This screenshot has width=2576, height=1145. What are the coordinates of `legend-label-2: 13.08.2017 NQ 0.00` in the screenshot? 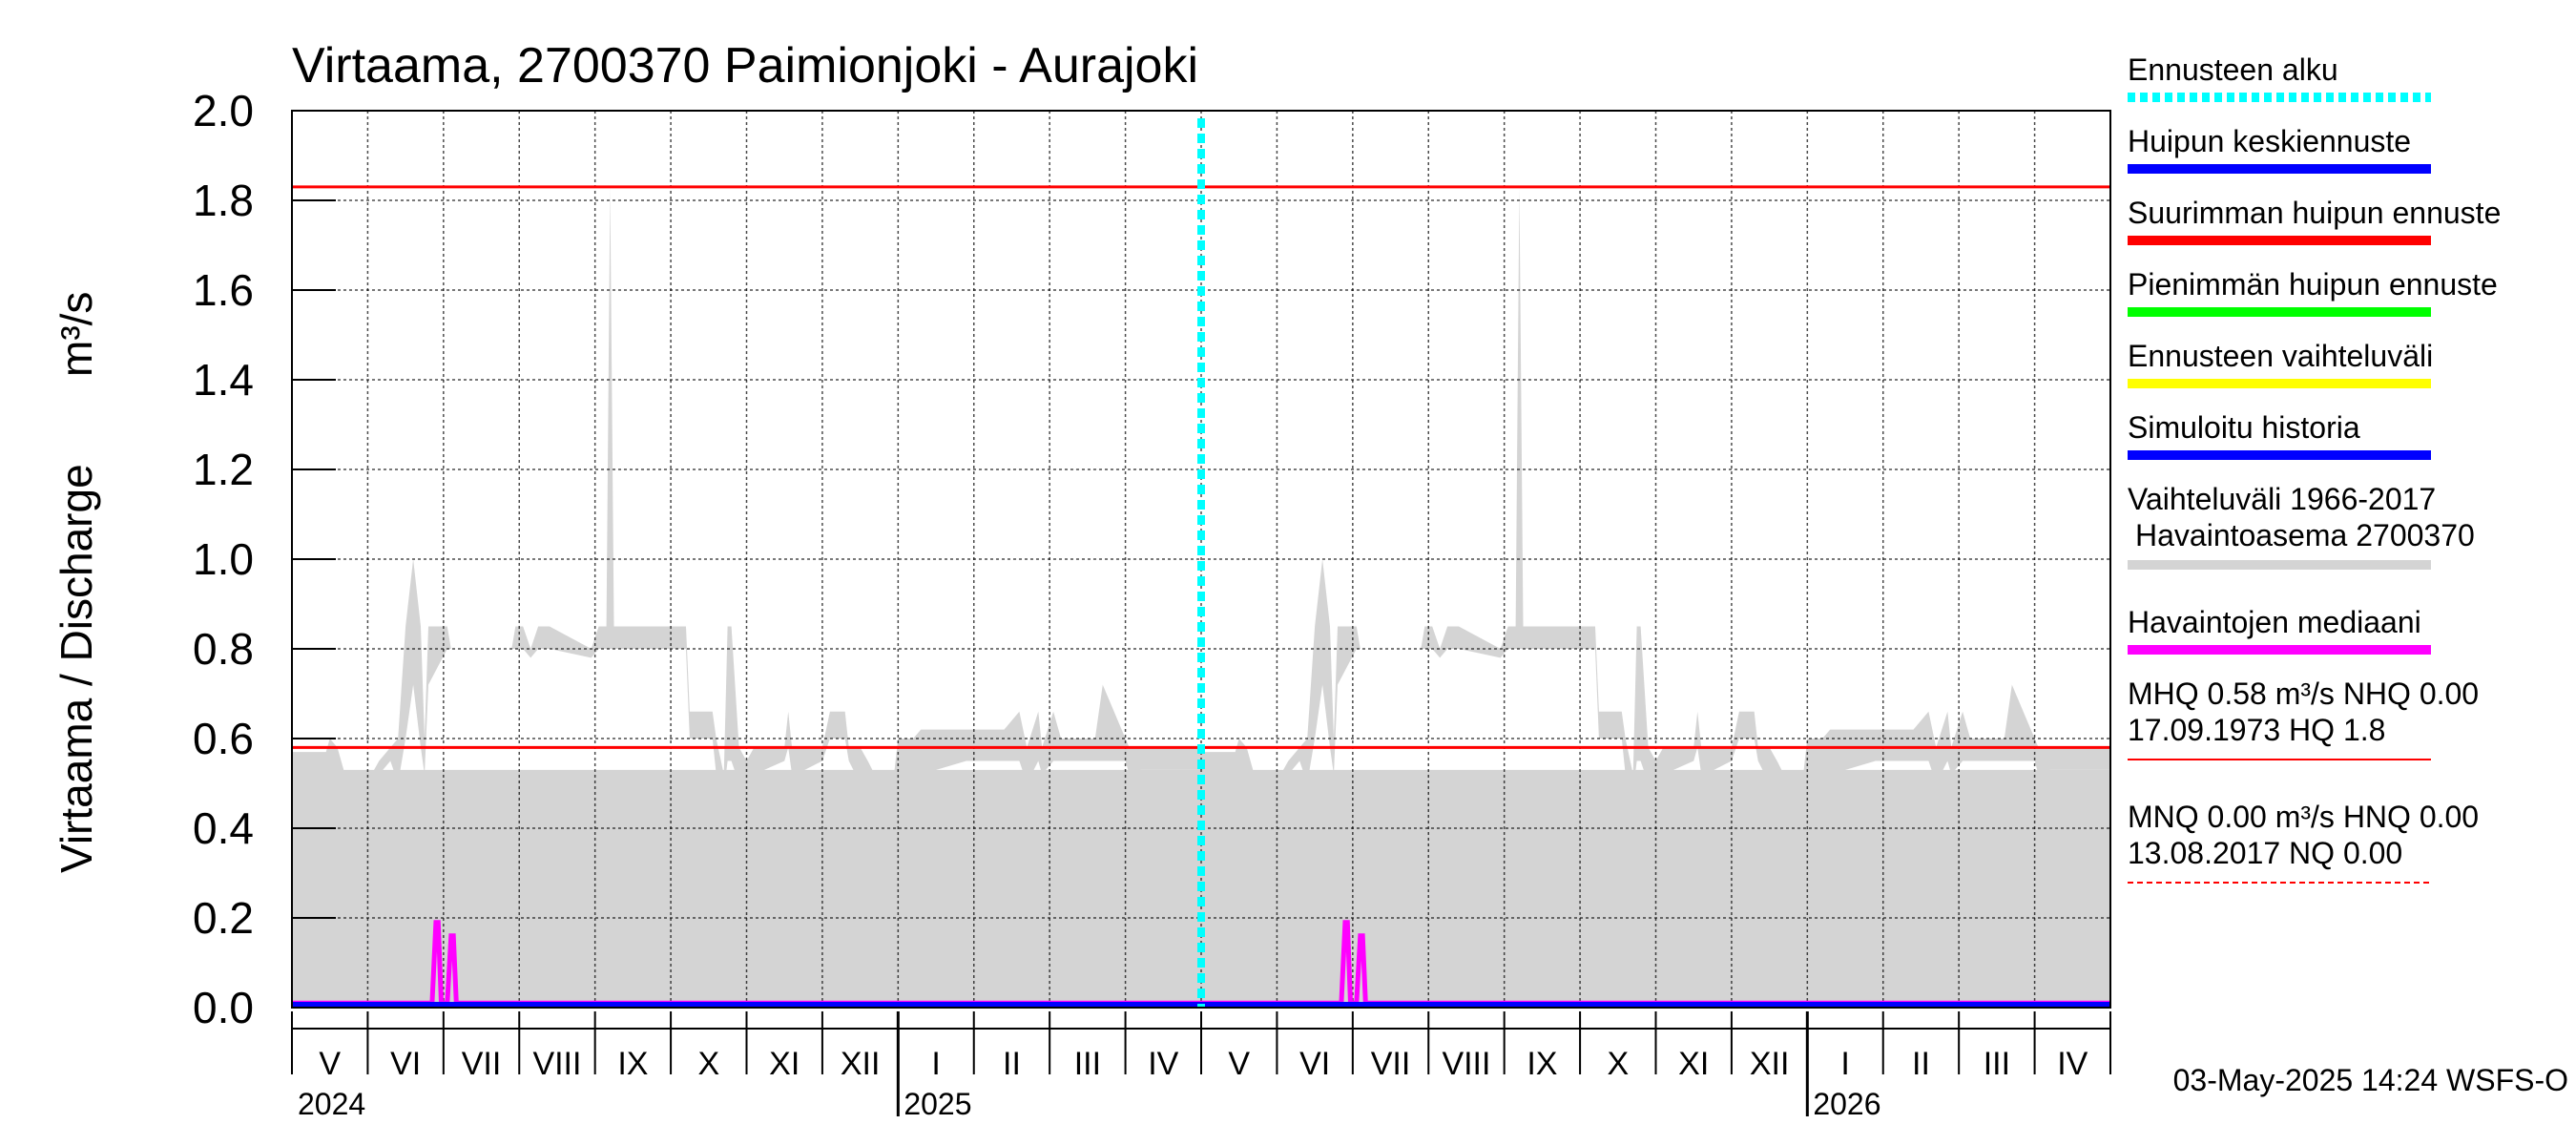 It's located at (2265, 853).